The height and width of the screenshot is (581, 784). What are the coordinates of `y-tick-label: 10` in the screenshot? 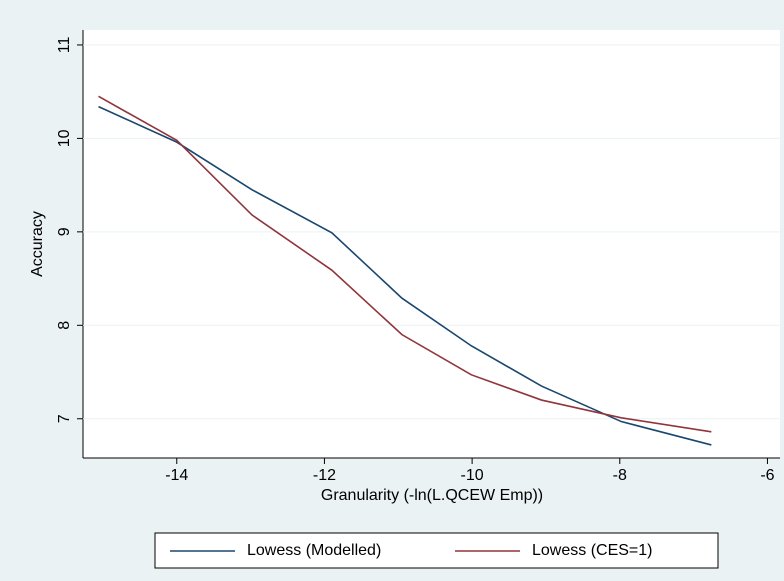 It's located at (64, 138).